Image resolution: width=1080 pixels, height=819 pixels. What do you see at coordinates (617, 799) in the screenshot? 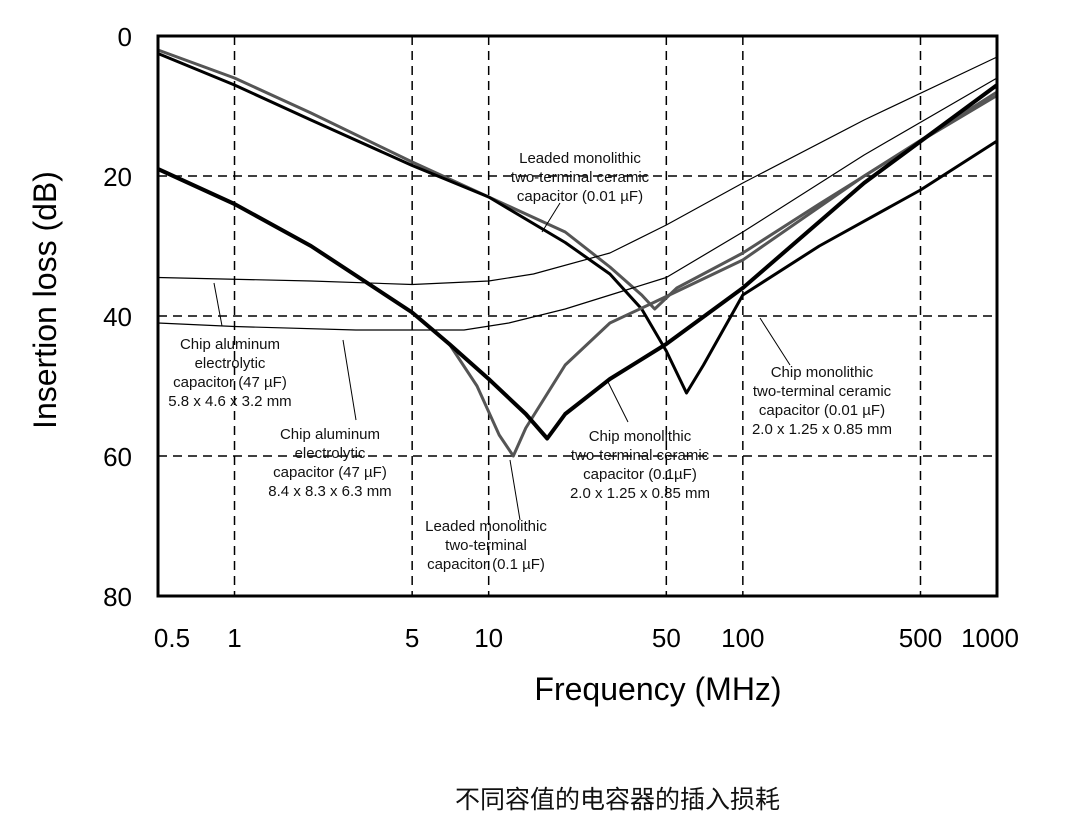
I see `figure-caption: 不同容值的电容器的插入损耗` at bounding box center [617, 799].